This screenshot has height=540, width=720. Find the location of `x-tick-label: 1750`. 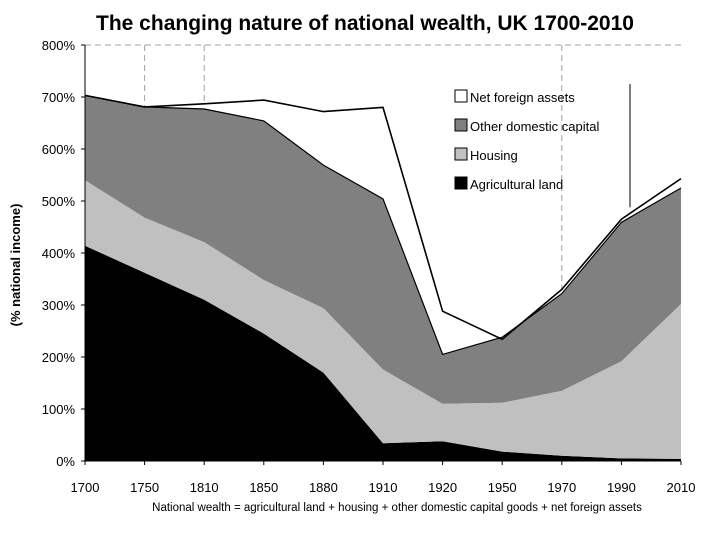

x-tick-label: 1750 is located at coordinates (144, 487).